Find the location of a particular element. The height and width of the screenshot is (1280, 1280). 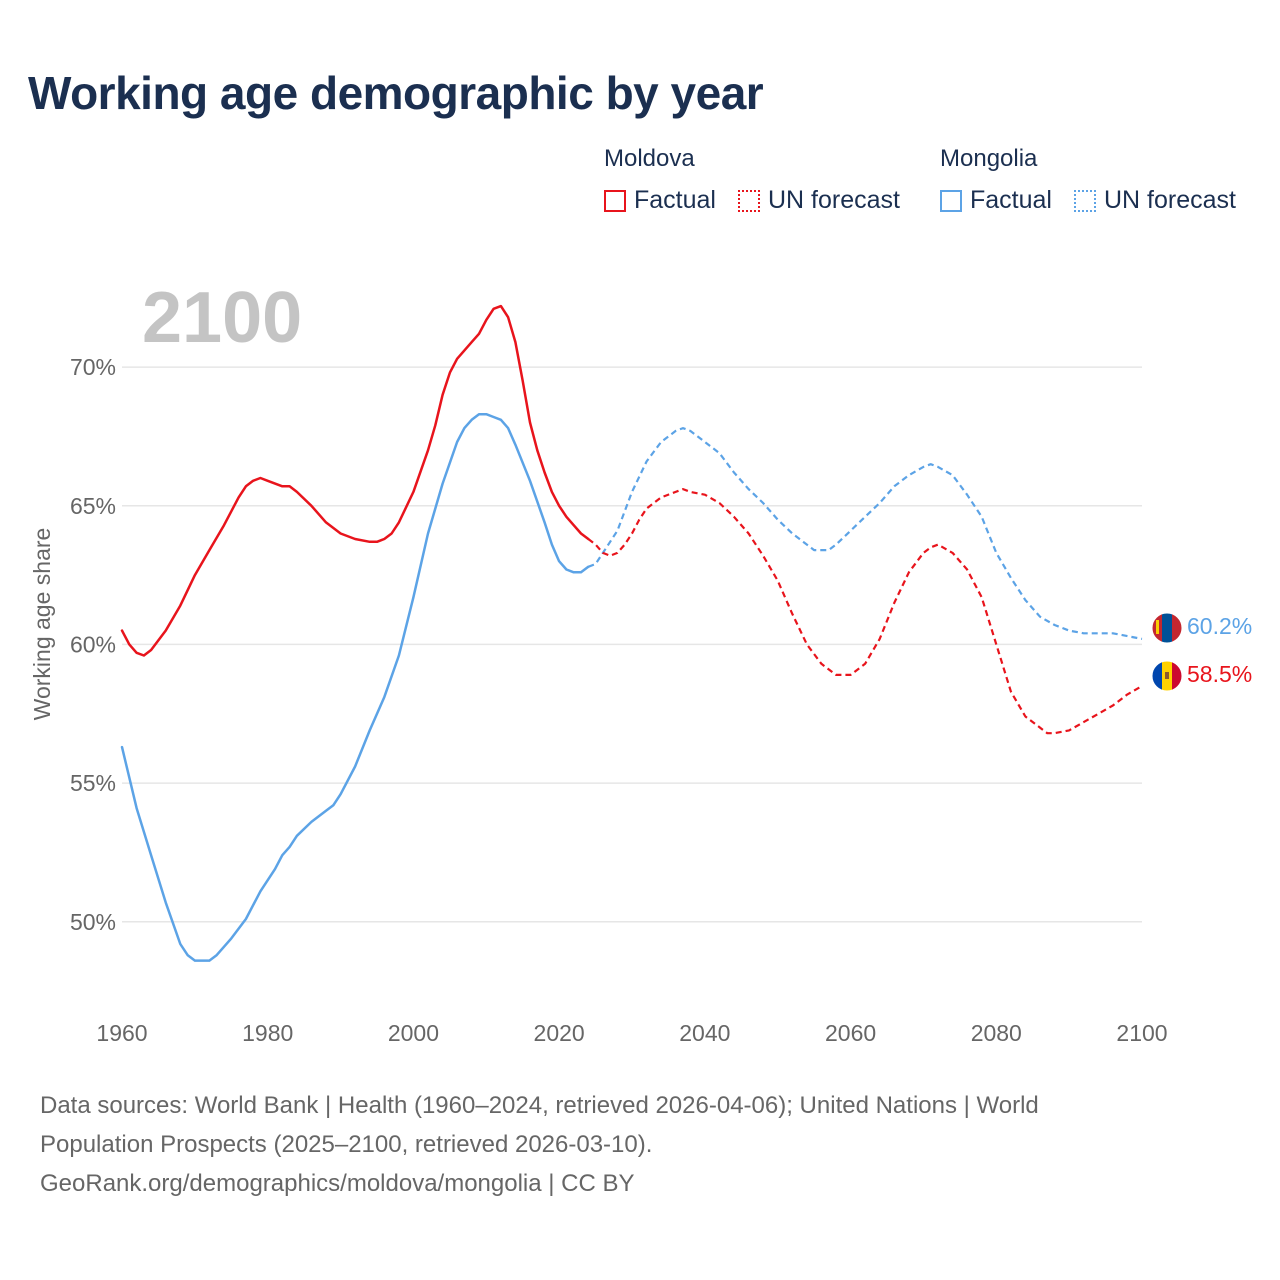

x-tick-label: 2000 is located at coordinates (413, 1033).